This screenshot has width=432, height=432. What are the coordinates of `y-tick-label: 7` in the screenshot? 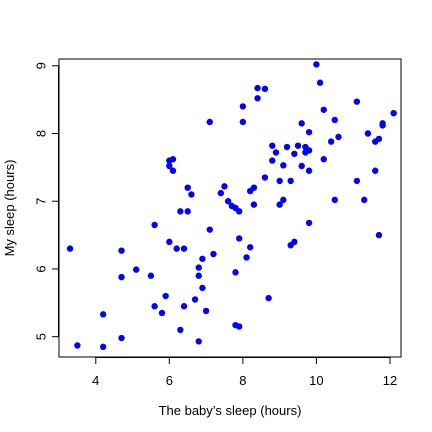 It's located at (41, 201).